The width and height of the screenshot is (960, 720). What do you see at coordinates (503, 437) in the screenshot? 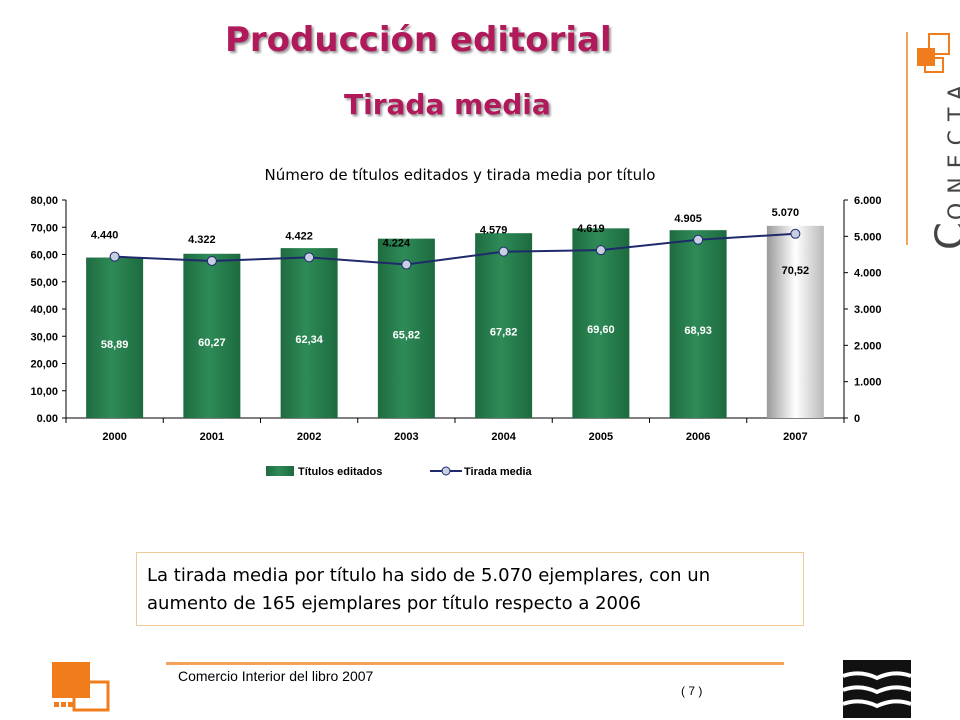
I see `x-tick-label: 2004` at bounding box center [503, 437].